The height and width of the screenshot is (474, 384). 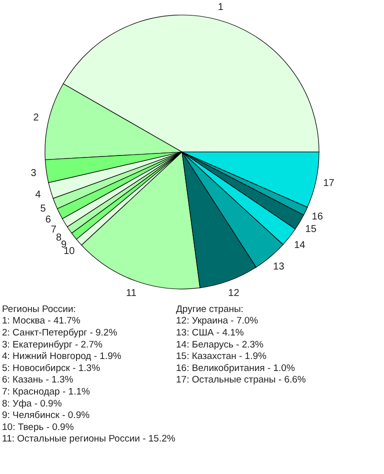 What do you see at coordinates (210, 309) in the screenshot?
I see `text: Другие страны:` at bounding box center [210, 309].